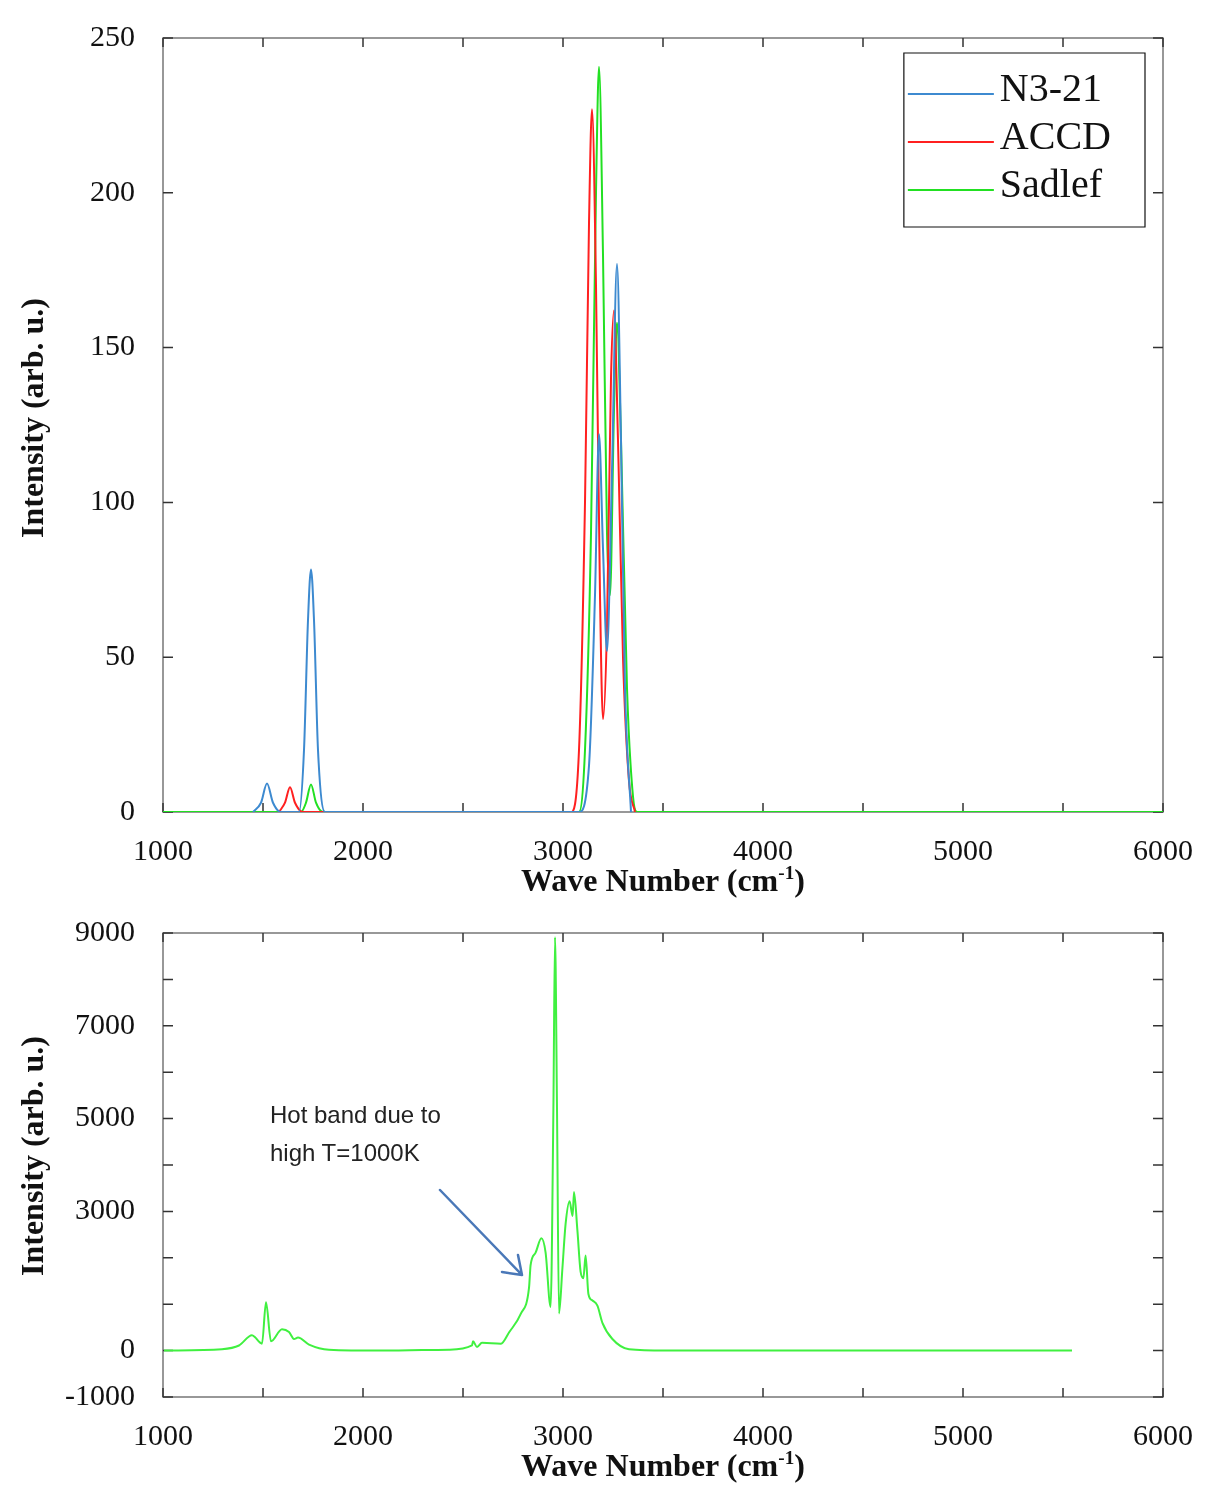  I want to click on y-tick-label: -1000, so click(100, 1394).